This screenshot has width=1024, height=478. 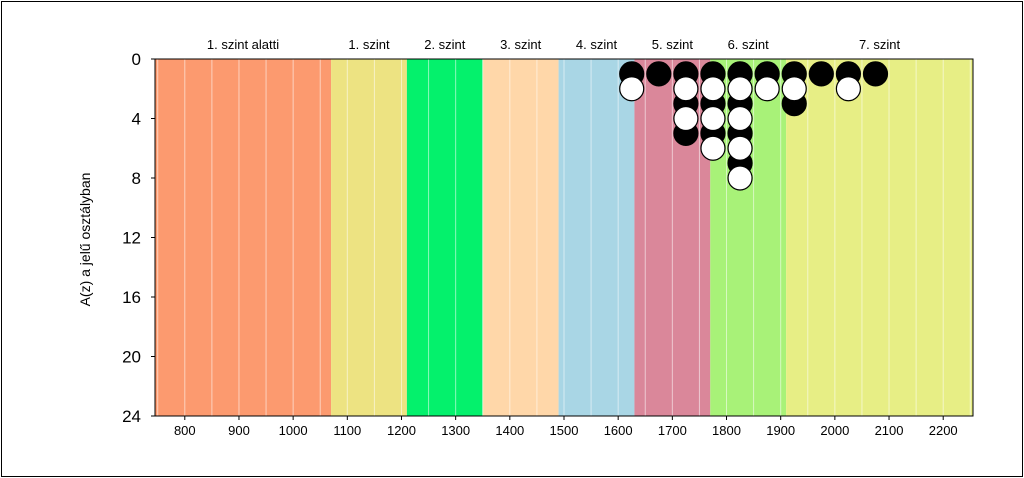 I want to click on x-tick-label: 1700, so click(x=672, y=430).